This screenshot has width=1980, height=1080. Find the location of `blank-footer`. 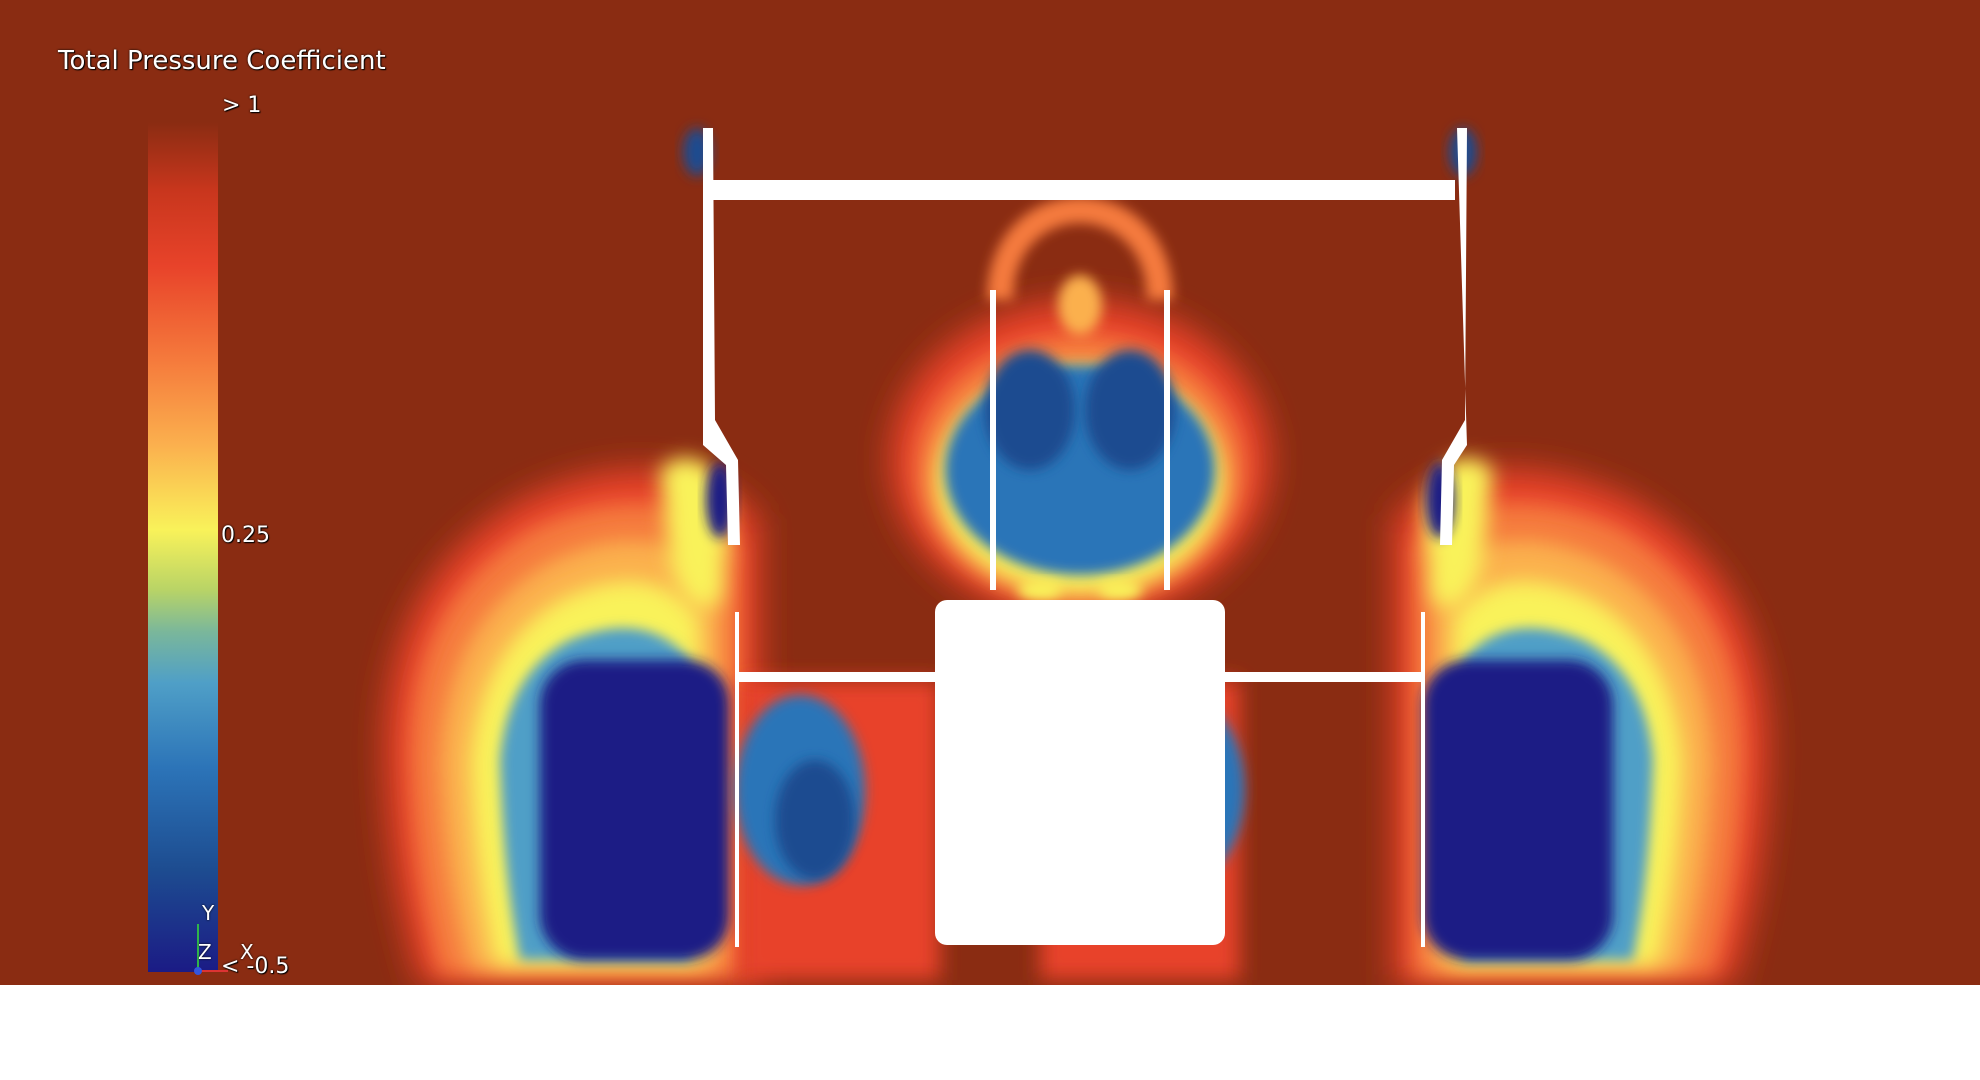

blank-footer is located at coordinates (990, 1032).